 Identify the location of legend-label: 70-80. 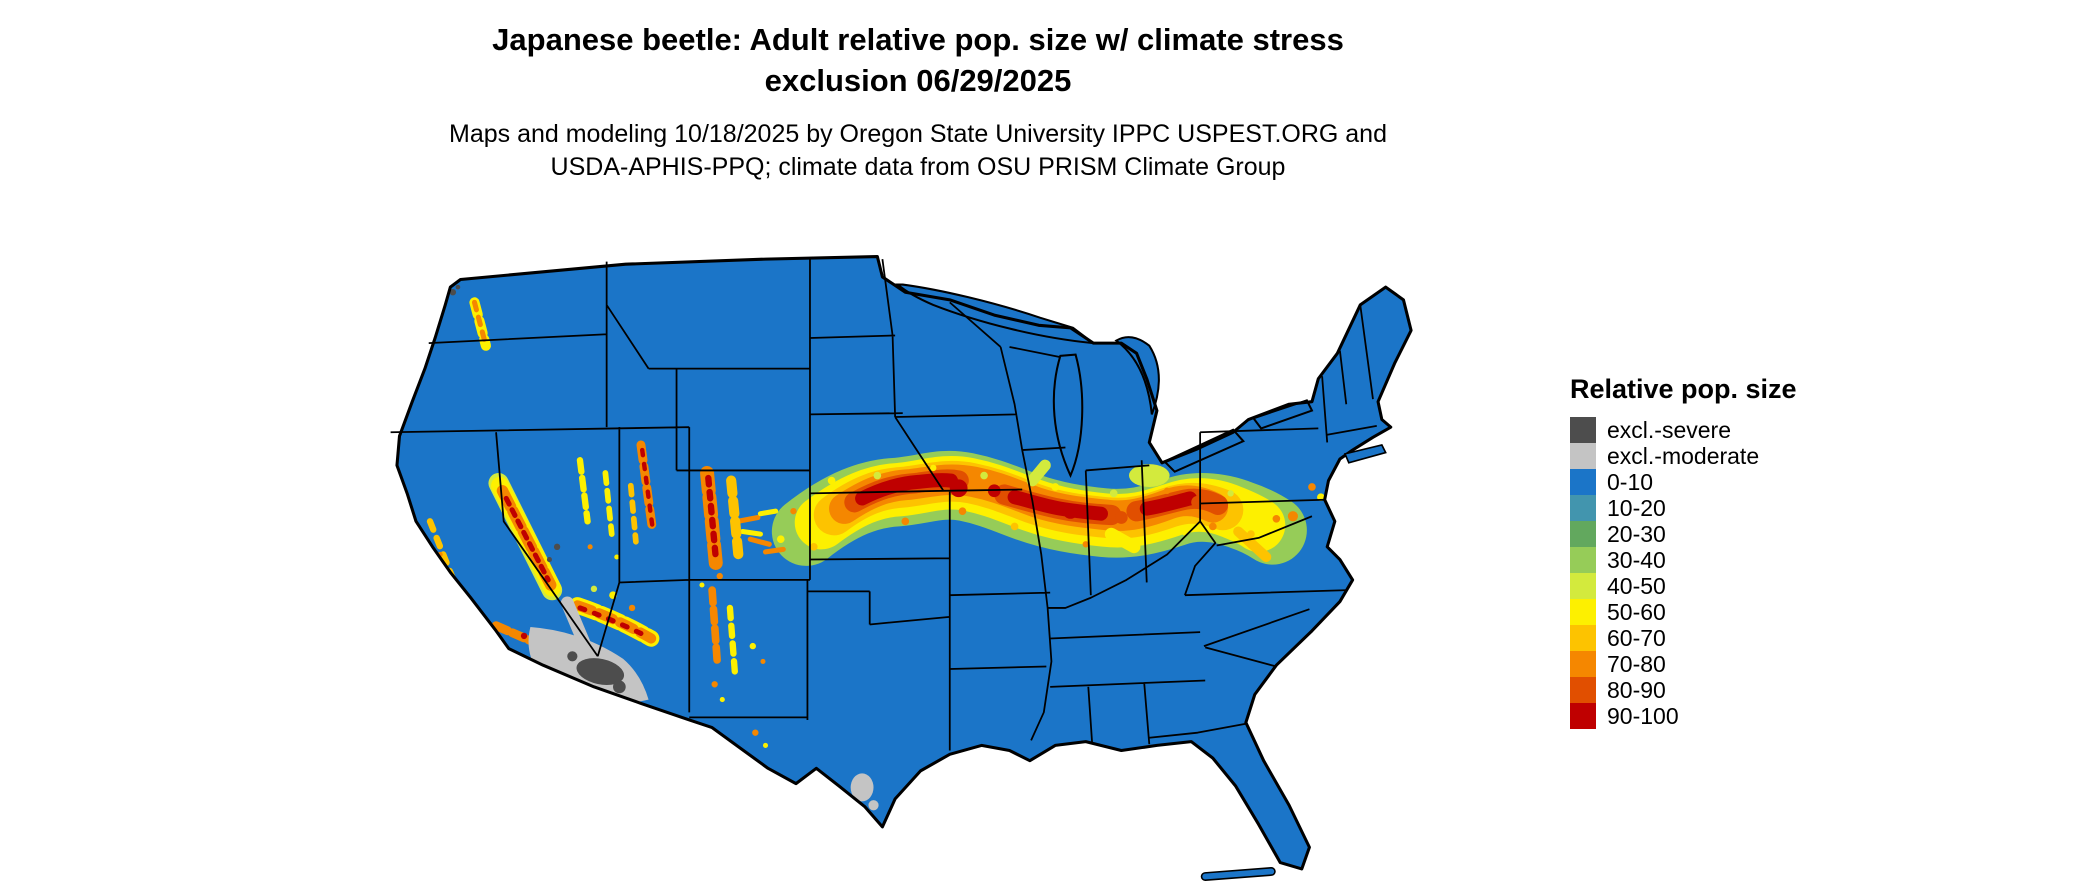
(1636, 664).